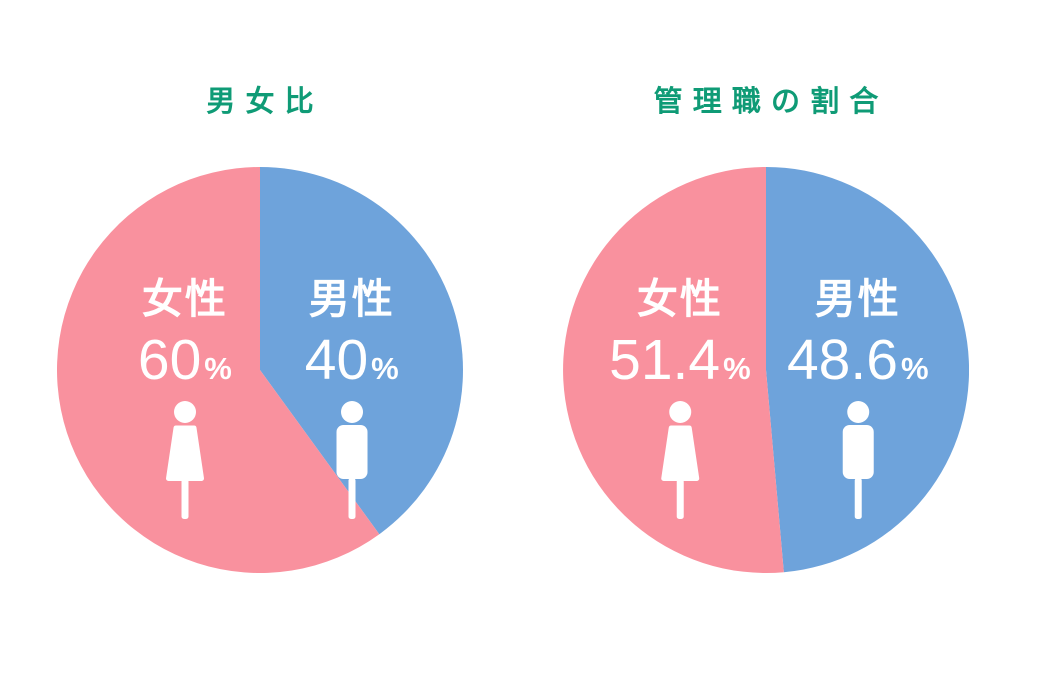  I want to click on female-value: 51.4%, so click(680, 360).